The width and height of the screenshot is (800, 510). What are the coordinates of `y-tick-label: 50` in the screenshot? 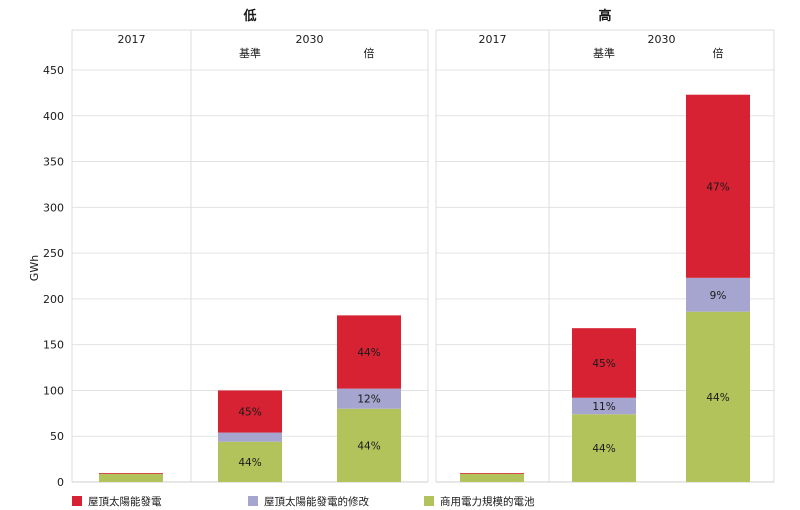 It's located at (57, 436).